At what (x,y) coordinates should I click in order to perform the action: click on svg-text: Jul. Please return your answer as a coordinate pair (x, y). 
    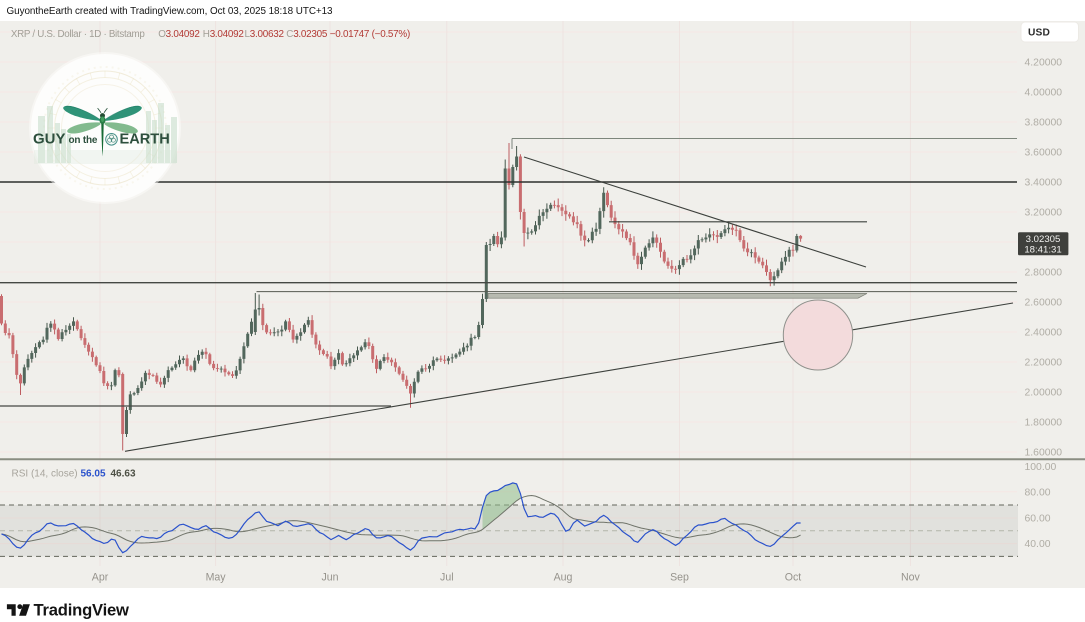
    Looking at the image, I should click on (447, 578).